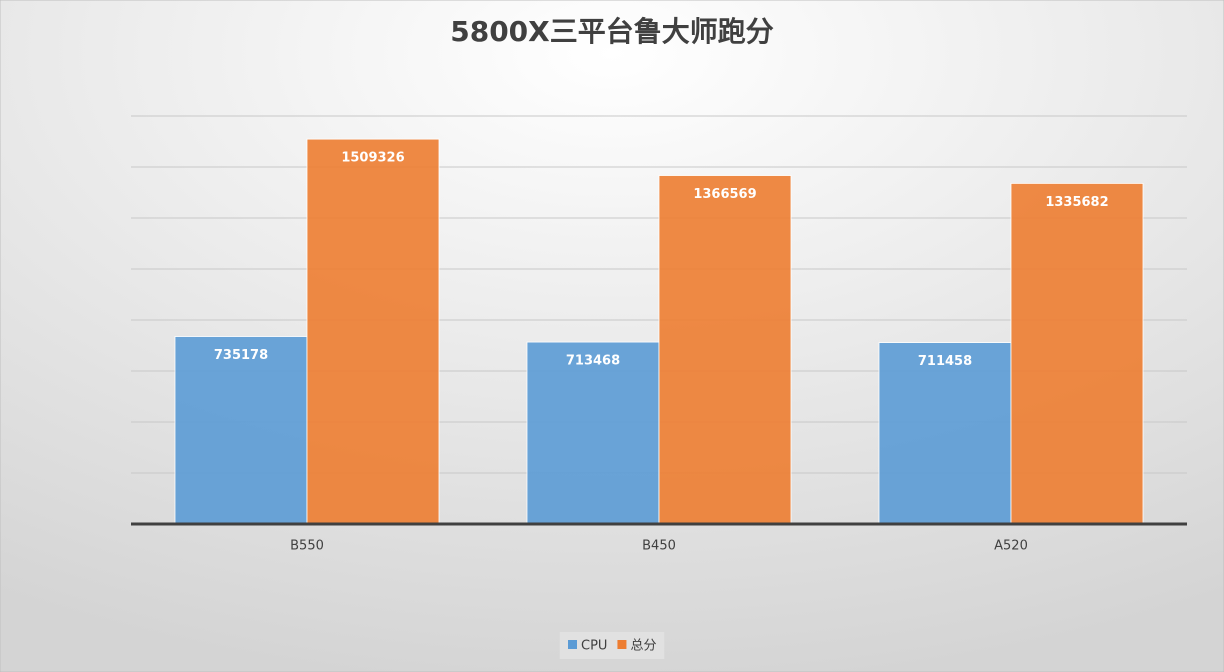 Image resolution: width=1224 pixels, height=672 pixels. What do you see at coordinates (724, 194) in the screenshot?
I see `data-label: 1366569` at bounding box center [724, 194].